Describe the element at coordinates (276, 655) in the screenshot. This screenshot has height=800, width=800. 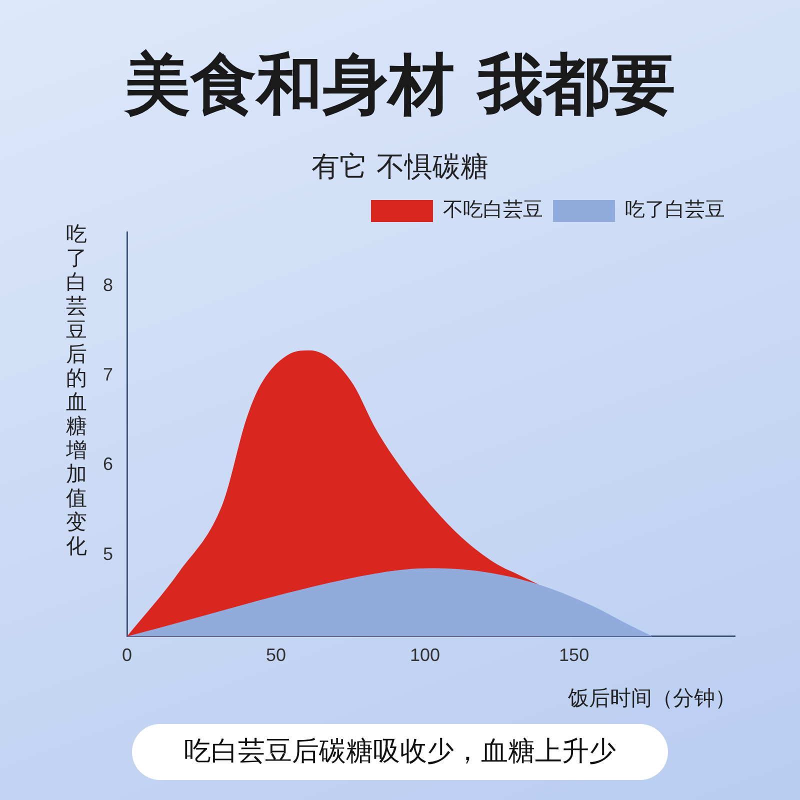
I see `x-tick-label: 50` at that location.